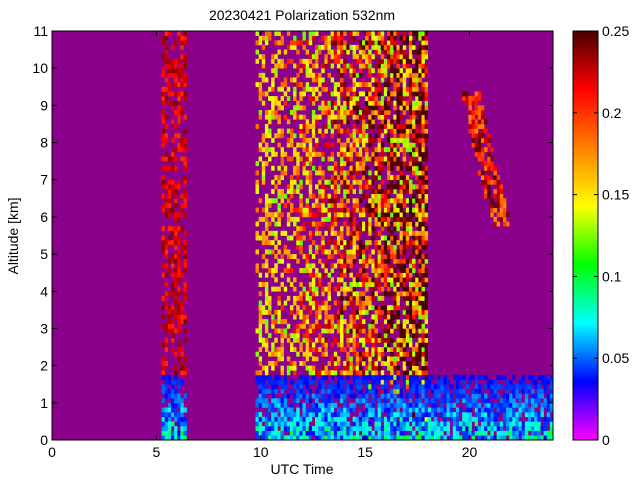 This screenshot has height=480, width=640. What do you see at coordinates (302, 469) in the screenshot?
I see `x-axis-label: UTC Time` at bounding box center [302, 469].